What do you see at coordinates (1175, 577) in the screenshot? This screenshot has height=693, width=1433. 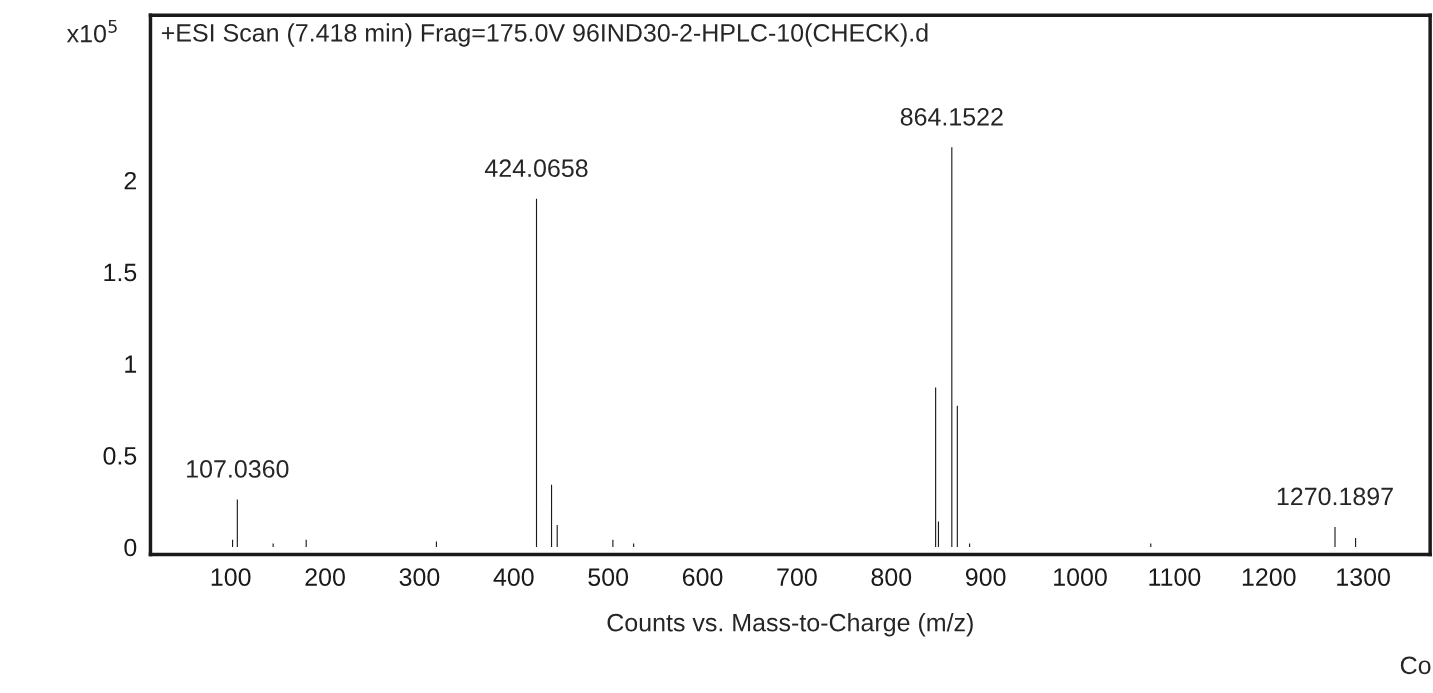 I see `x-tick-label: 1100` at bounding box center [1175, 577].